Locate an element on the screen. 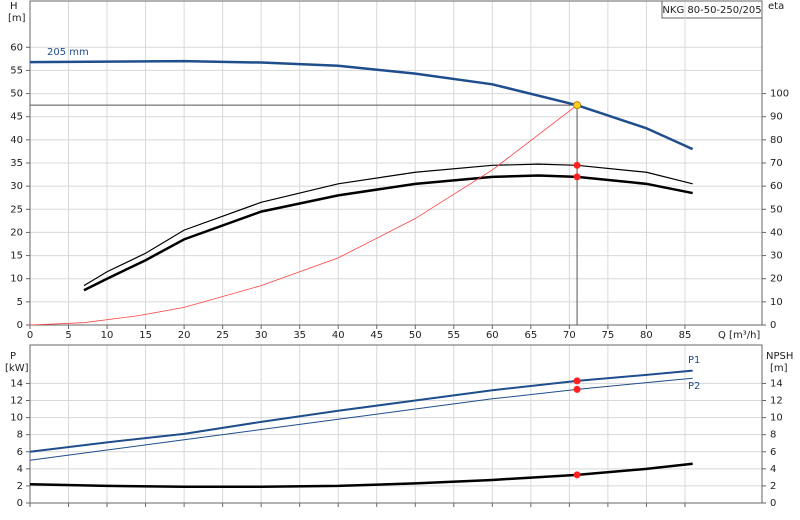  y-tick-label: 8 is located at coordinates (20, 435).